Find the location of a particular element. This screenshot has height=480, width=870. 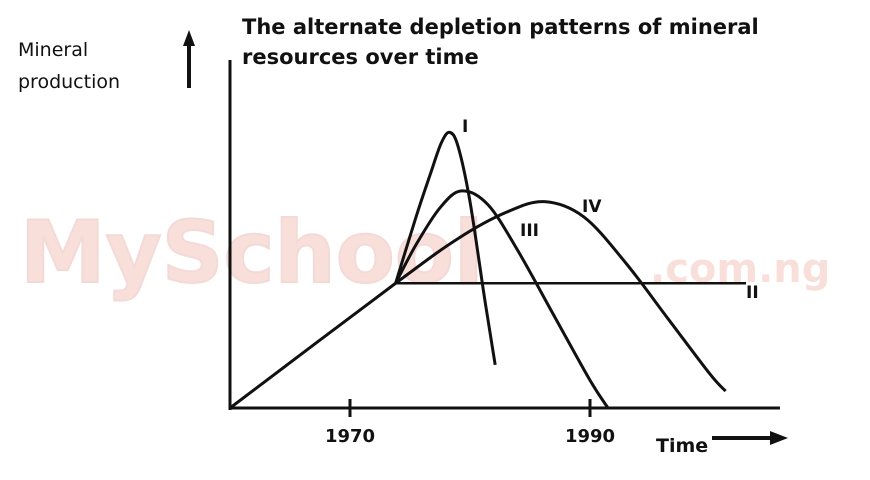

series-line-I is located at coordinates (445, 248).